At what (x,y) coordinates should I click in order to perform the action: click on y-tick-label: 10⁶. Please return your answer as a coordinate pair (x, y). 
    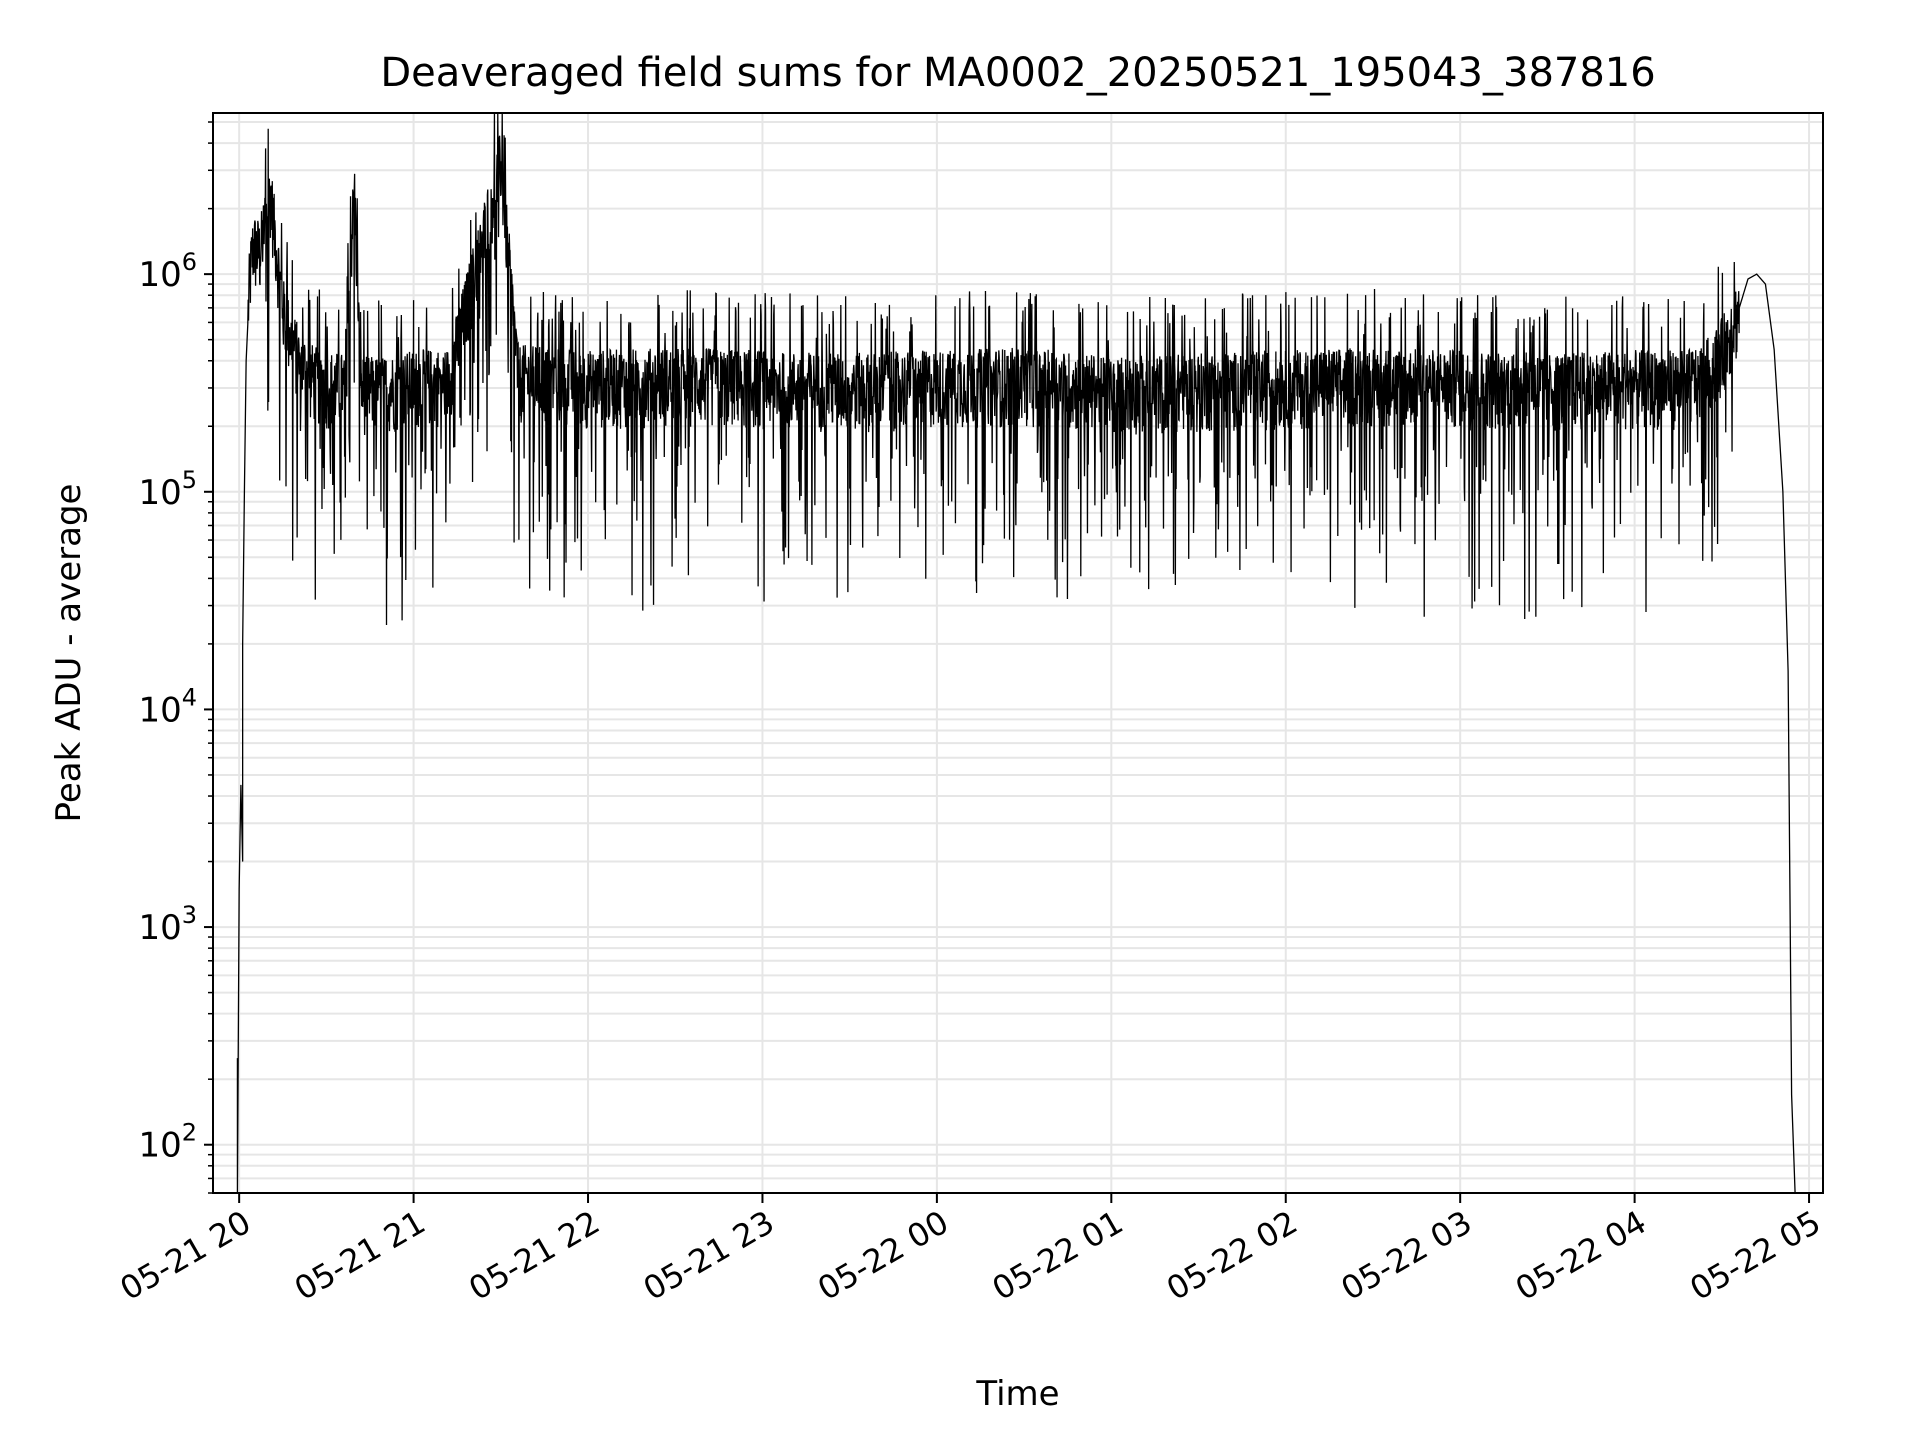
    Looking at the image, I should click on (167, 271).